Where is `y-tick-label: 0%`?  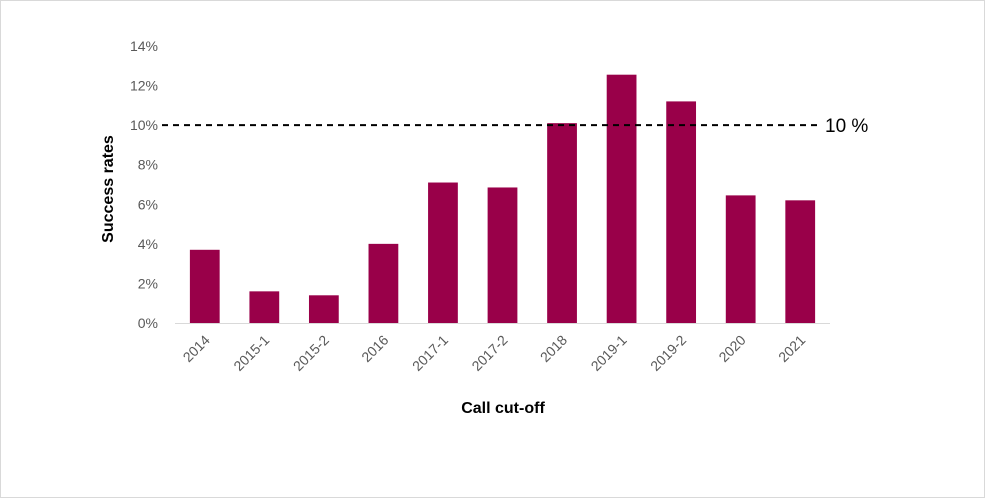
y-tick-label: 0% is located at coordinates (148, 323).